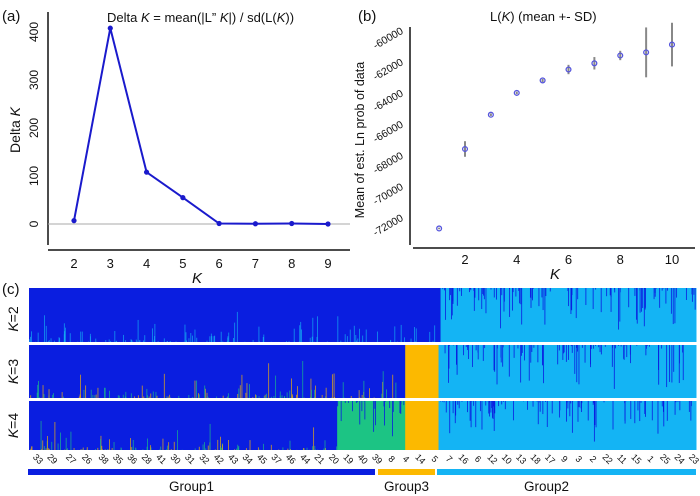 Image resolution: width=700 pixels, height=496 pixels. I want to click on population-label: 35, so click(118, 459).